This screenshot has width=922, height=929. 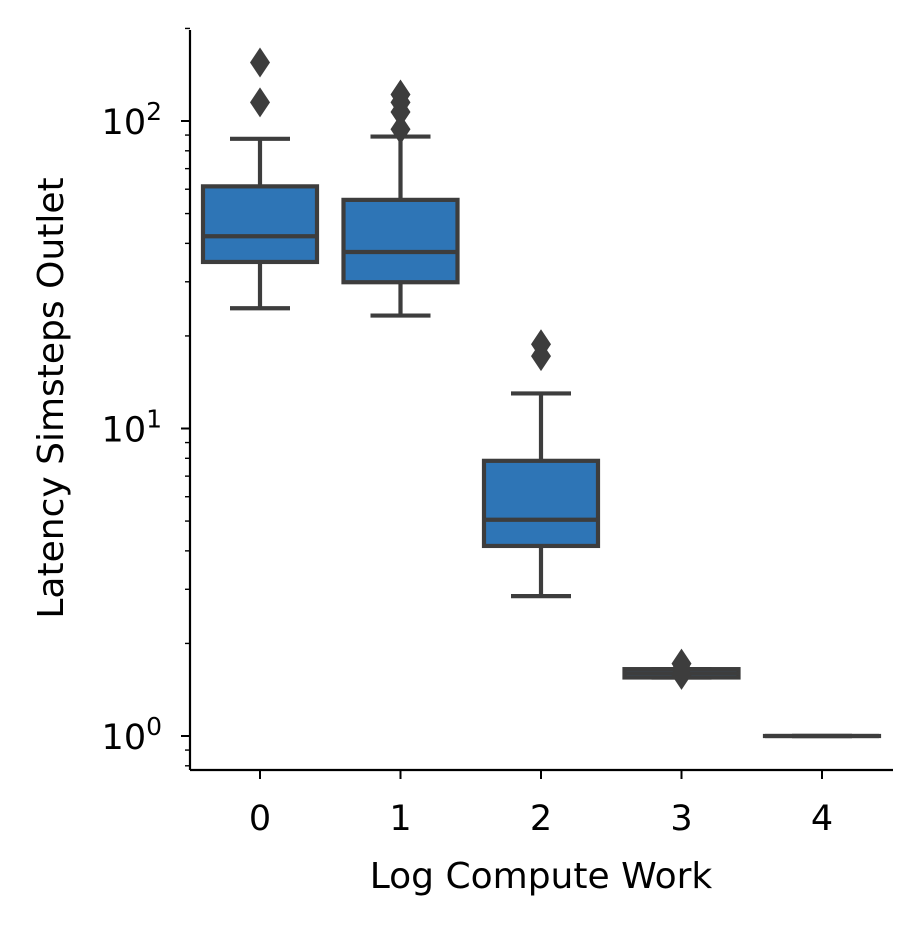 What do you see at coordinates (132, 735) in the screenshot?
I see `y-tick-label: 10⁰` at bounding box center [132, 735].